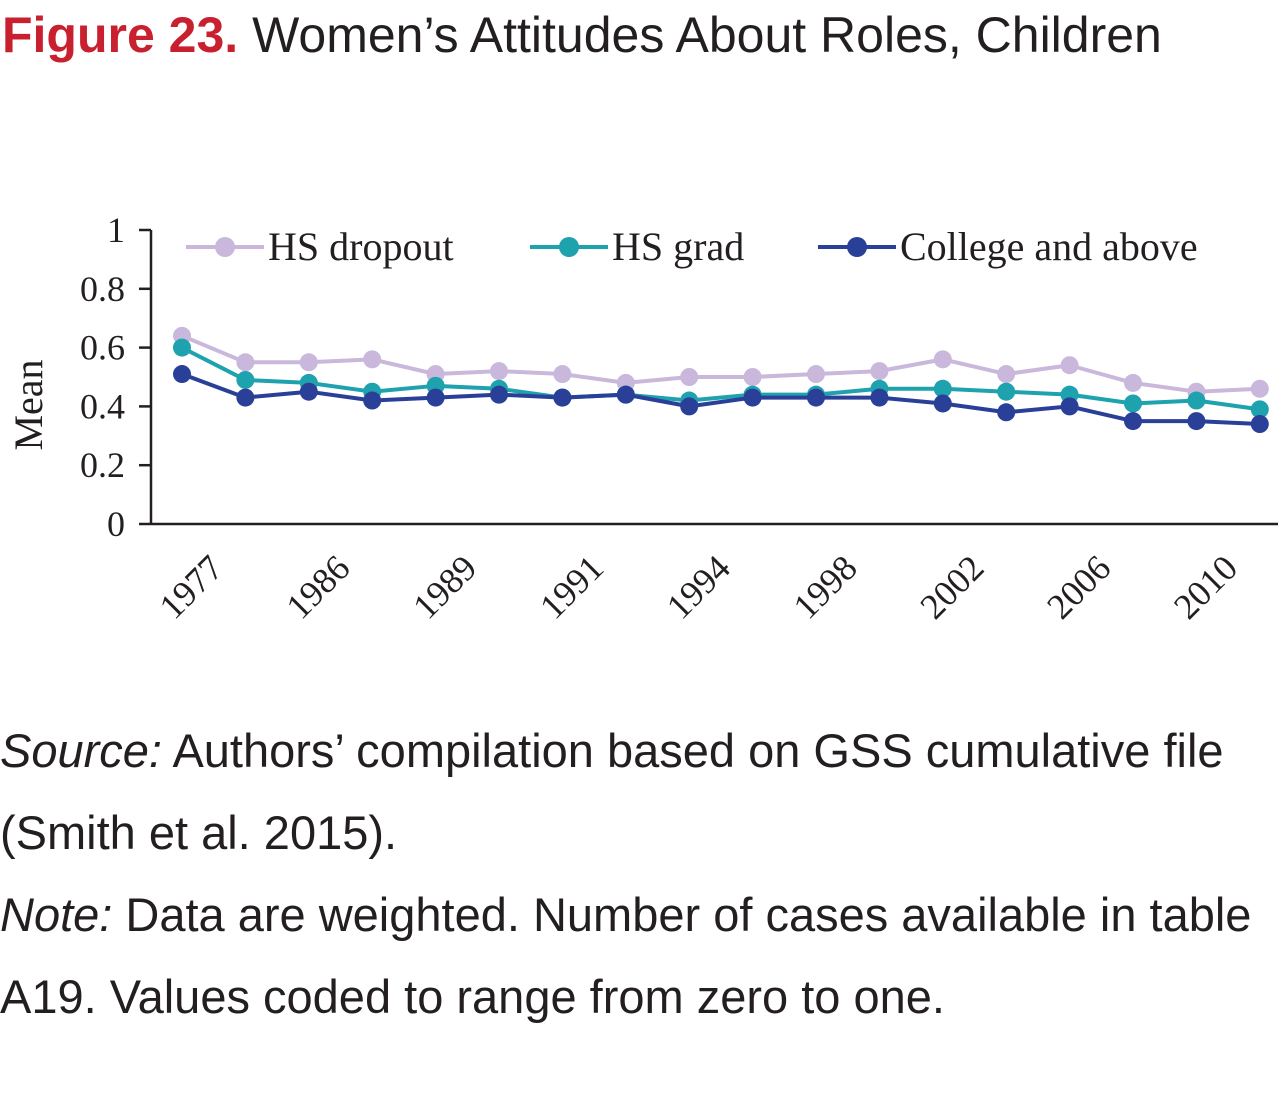 This screenshot has height=1097, width=1280. What do you see at coordinates (120, 35) in the screenshot?
I see `figure-label: Figure 23.` at bounding box center [120, 35].